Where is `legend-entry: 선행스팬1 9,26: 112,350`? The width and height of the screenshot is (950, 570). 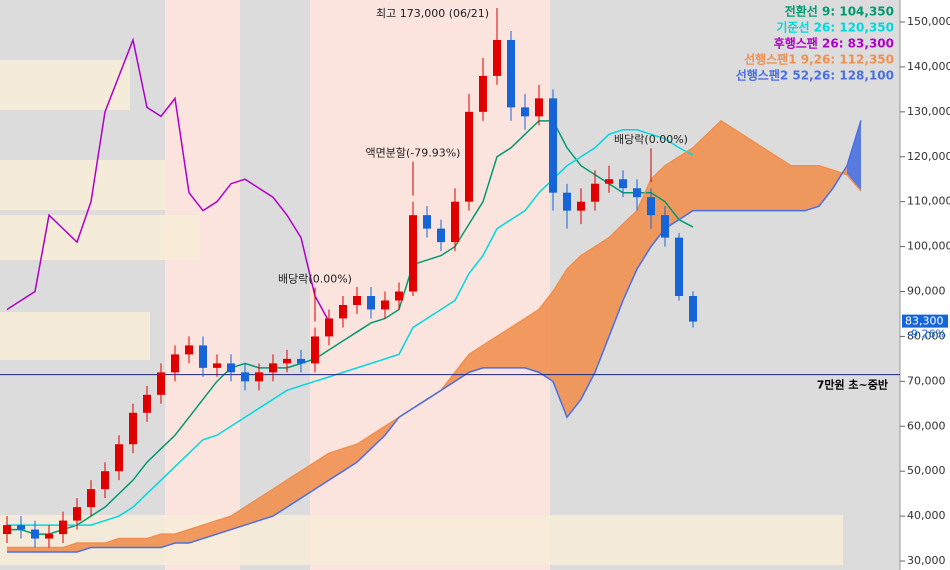 legend-entry: 선행스팬1 9,26: 112,350 is located at coordinates (819, 59).